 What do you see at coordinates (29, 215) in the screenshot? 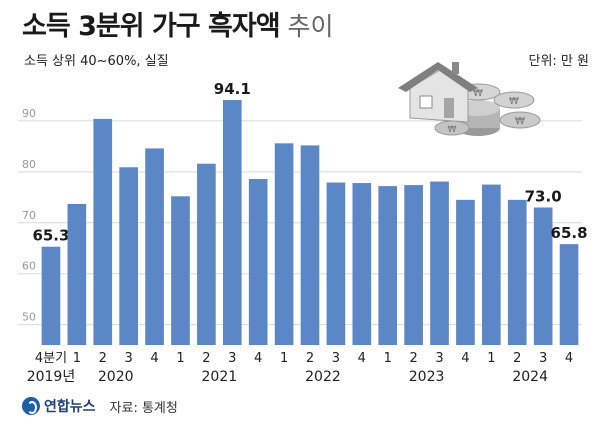
I see `y-tick-label: 70` at bounding box center [29, 215].